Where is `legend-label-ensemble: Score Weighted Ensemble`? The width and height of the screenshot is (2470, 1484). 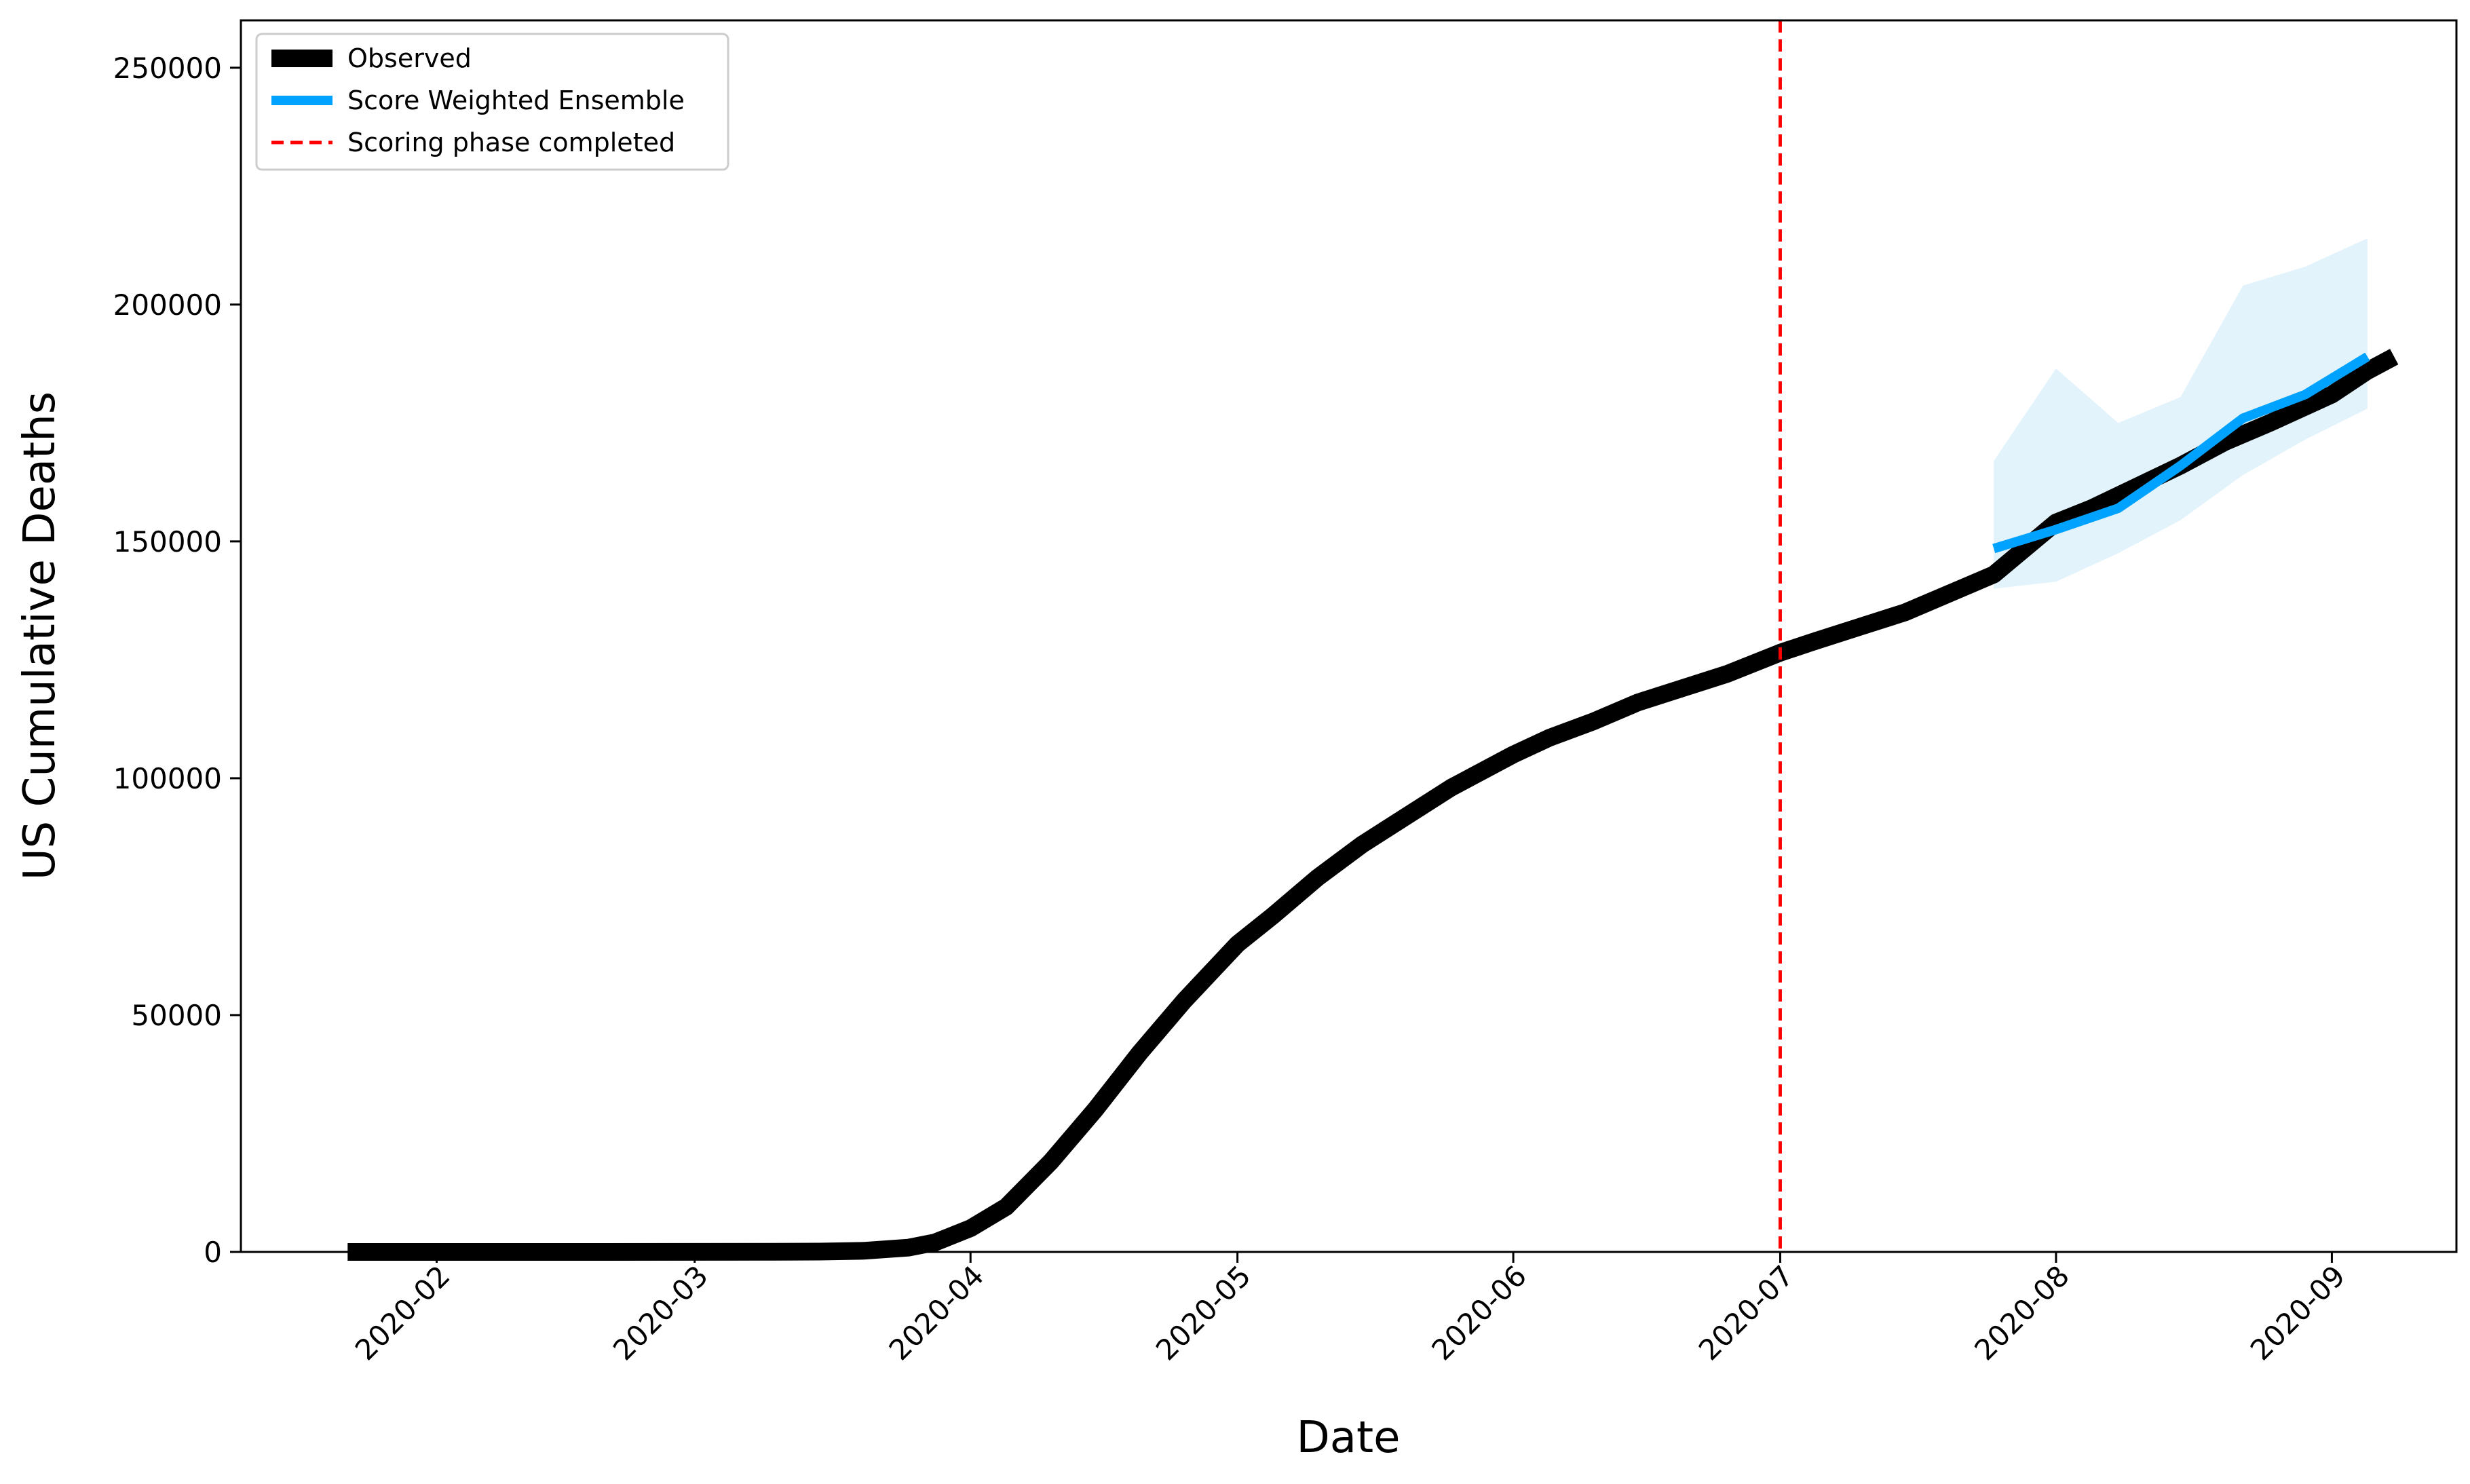 legend-label-ensemble: Score Weighted Ensemble is located at coordinates (516, 100).